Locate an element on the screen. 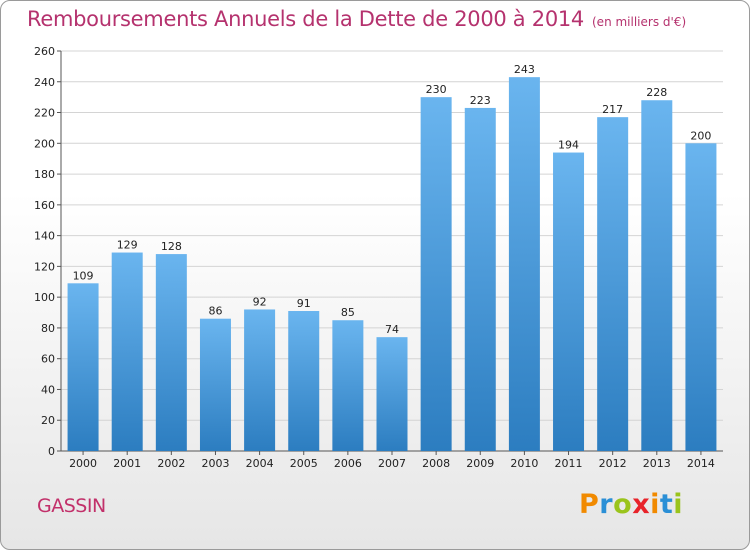 The image size is (750, 550). value-label-2002: 128 is located at coordinates (171, 246).